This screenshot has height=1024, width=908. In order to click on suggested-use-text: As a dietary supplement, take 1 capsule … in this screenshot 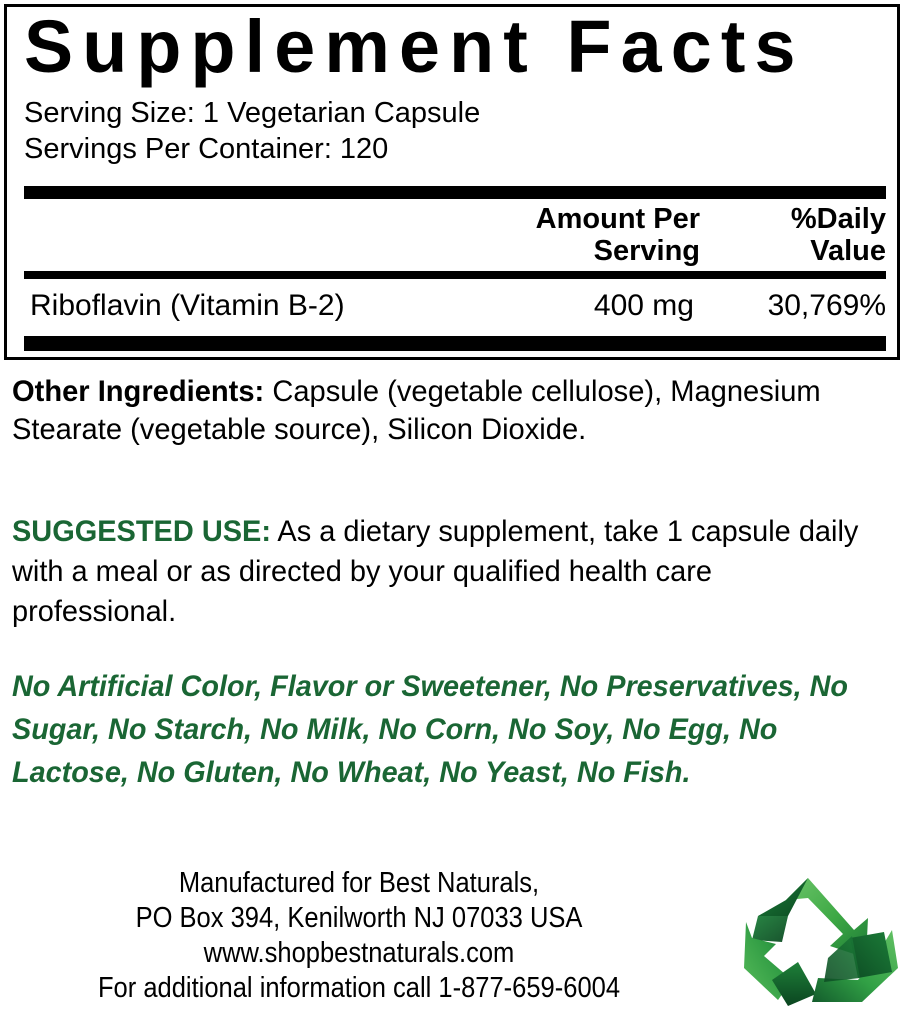, I will do `click(435, 571)`.